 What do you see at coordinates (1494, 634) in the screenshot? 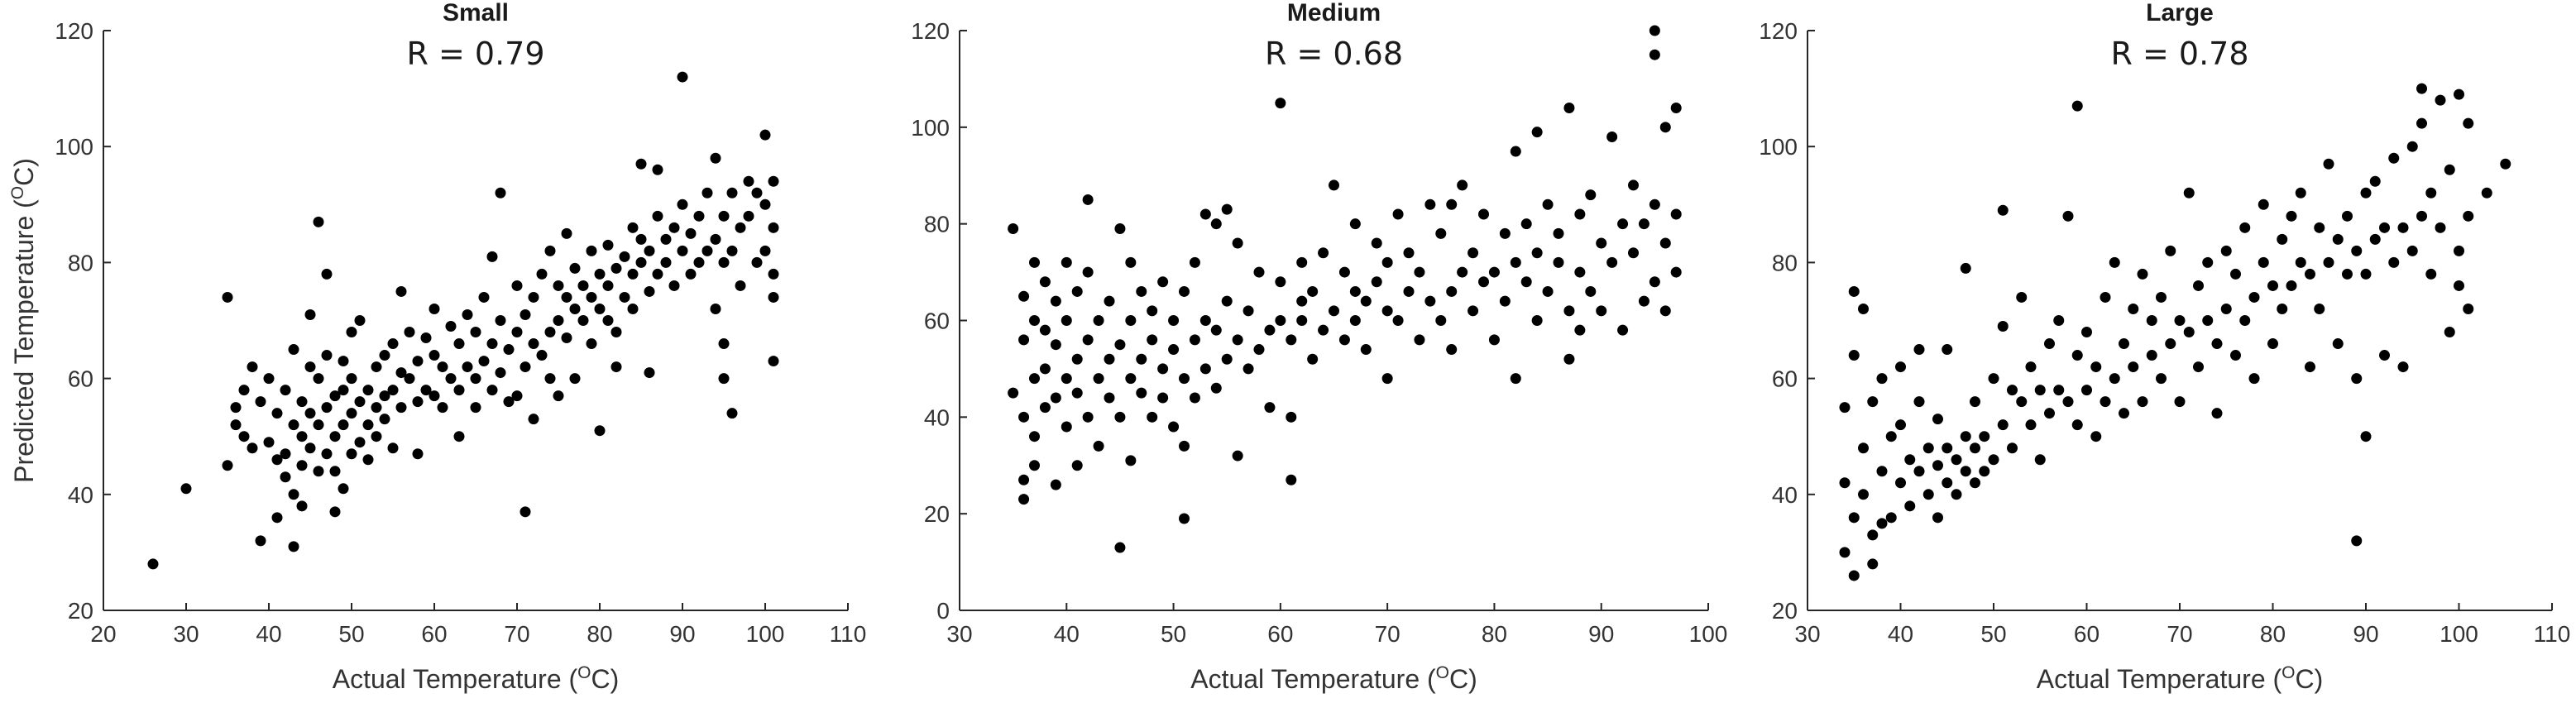
I see `x-tick-label: 80` at bounding box center [1494, 634].